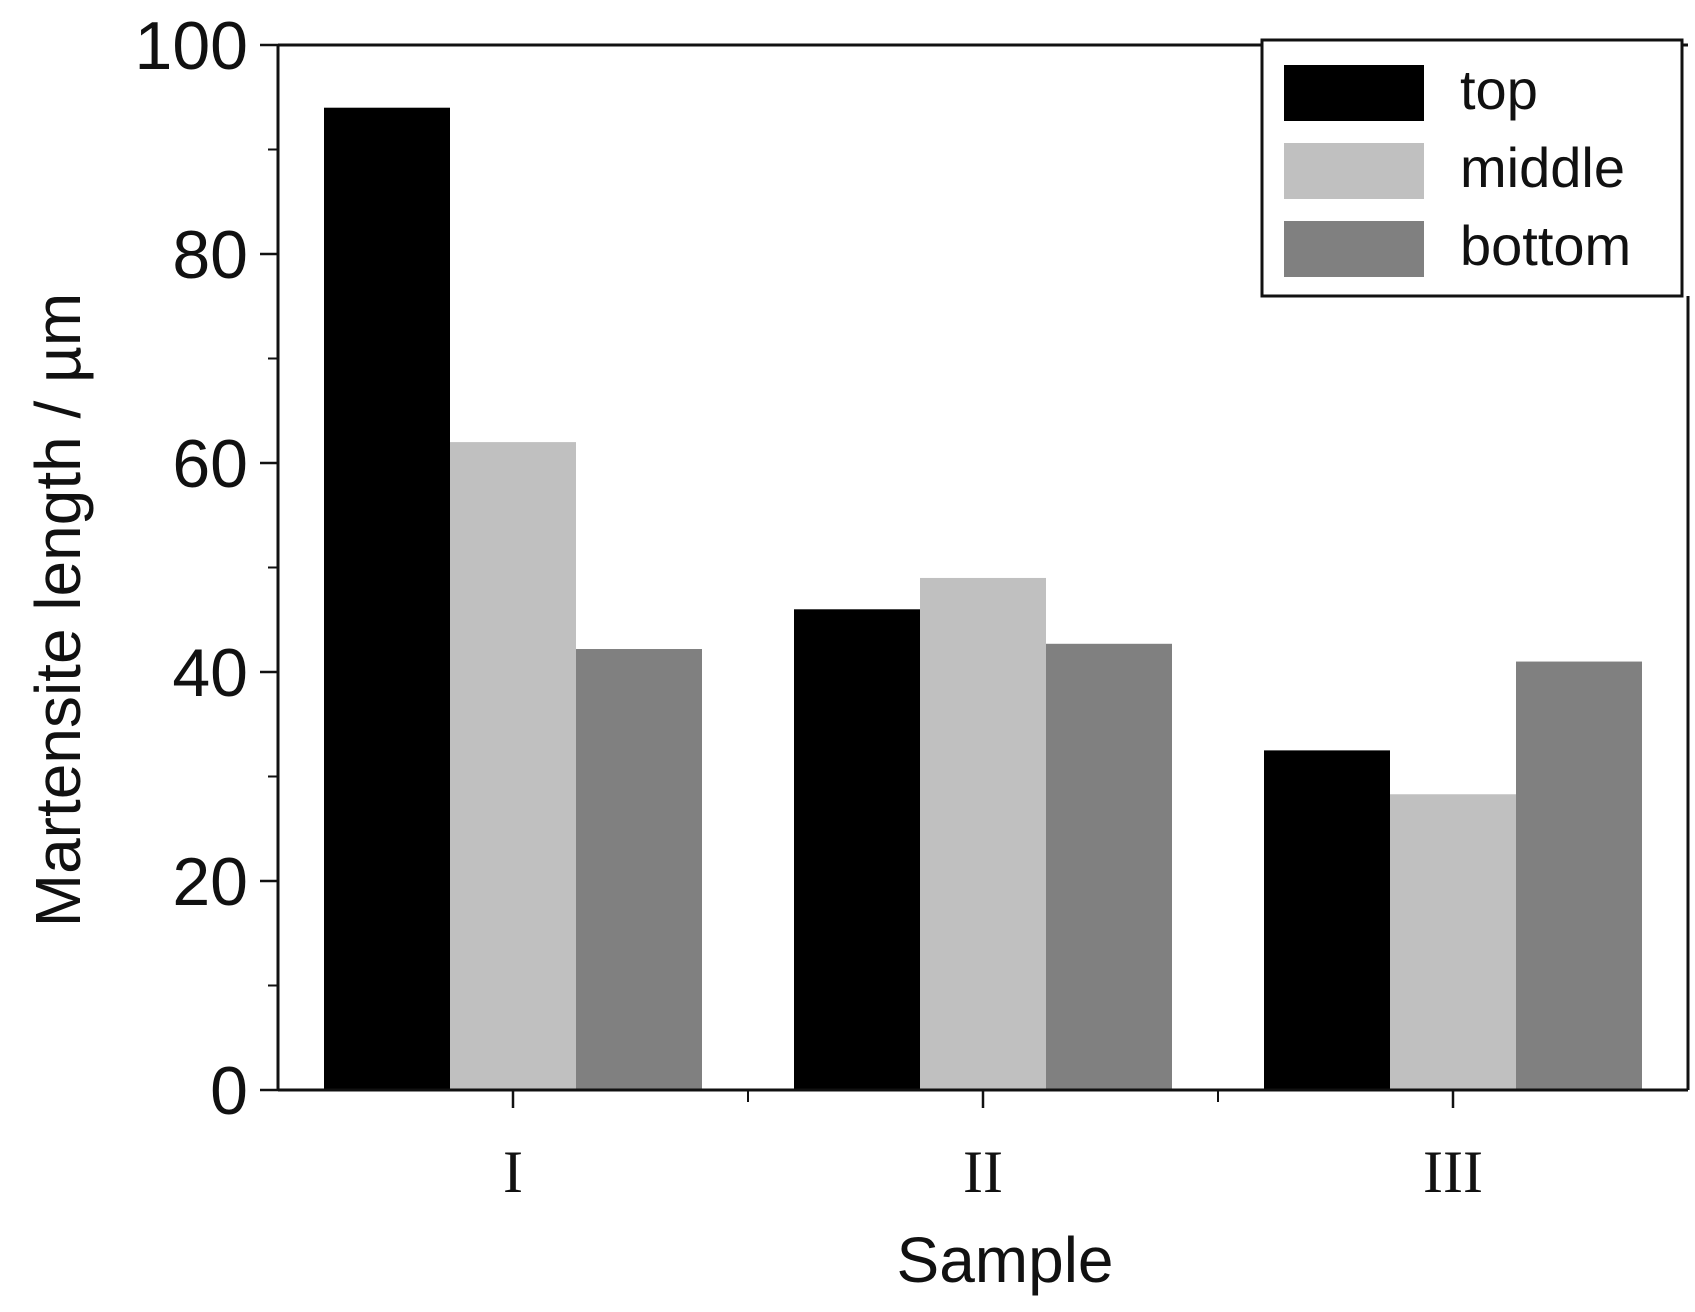 The image size is (1695, 1312). I want to click on x-tick-label: III, so click(1453, 1172).